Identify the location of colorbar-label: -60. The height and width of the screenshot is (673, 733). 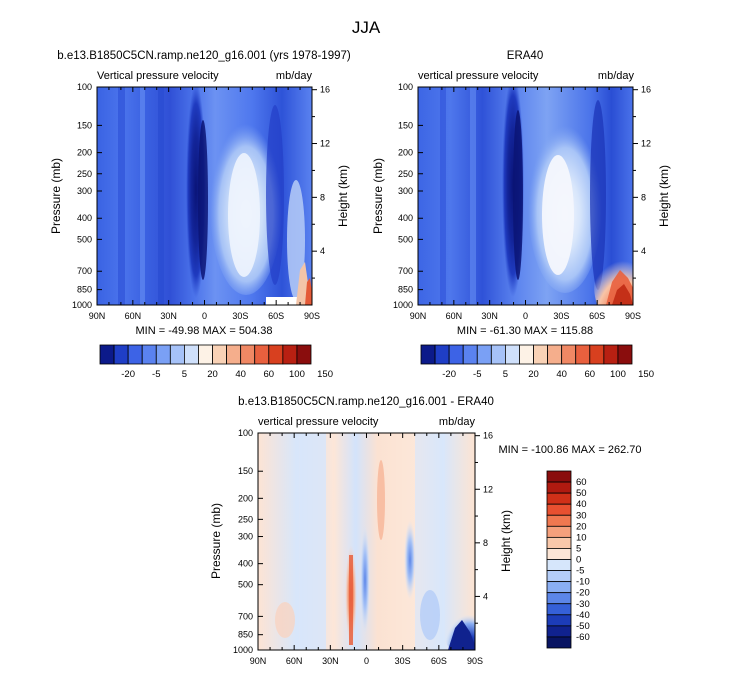
(583, 637).